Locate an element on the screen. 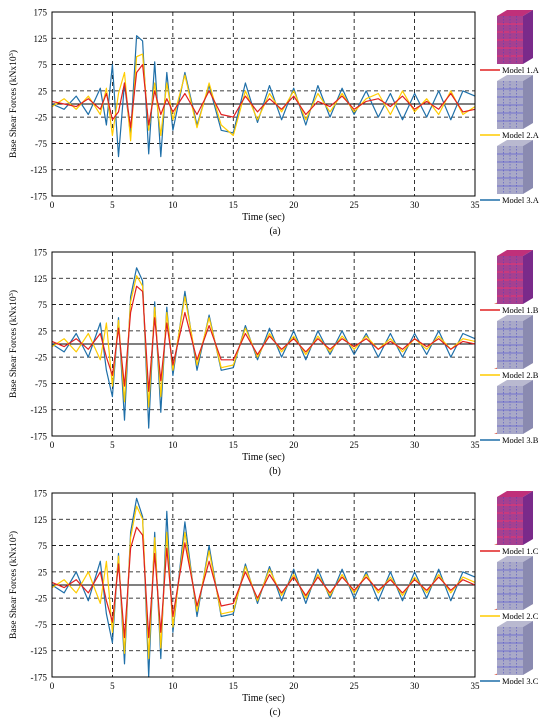  legend-label: Model 1.B is located at coordinates (520, 310).